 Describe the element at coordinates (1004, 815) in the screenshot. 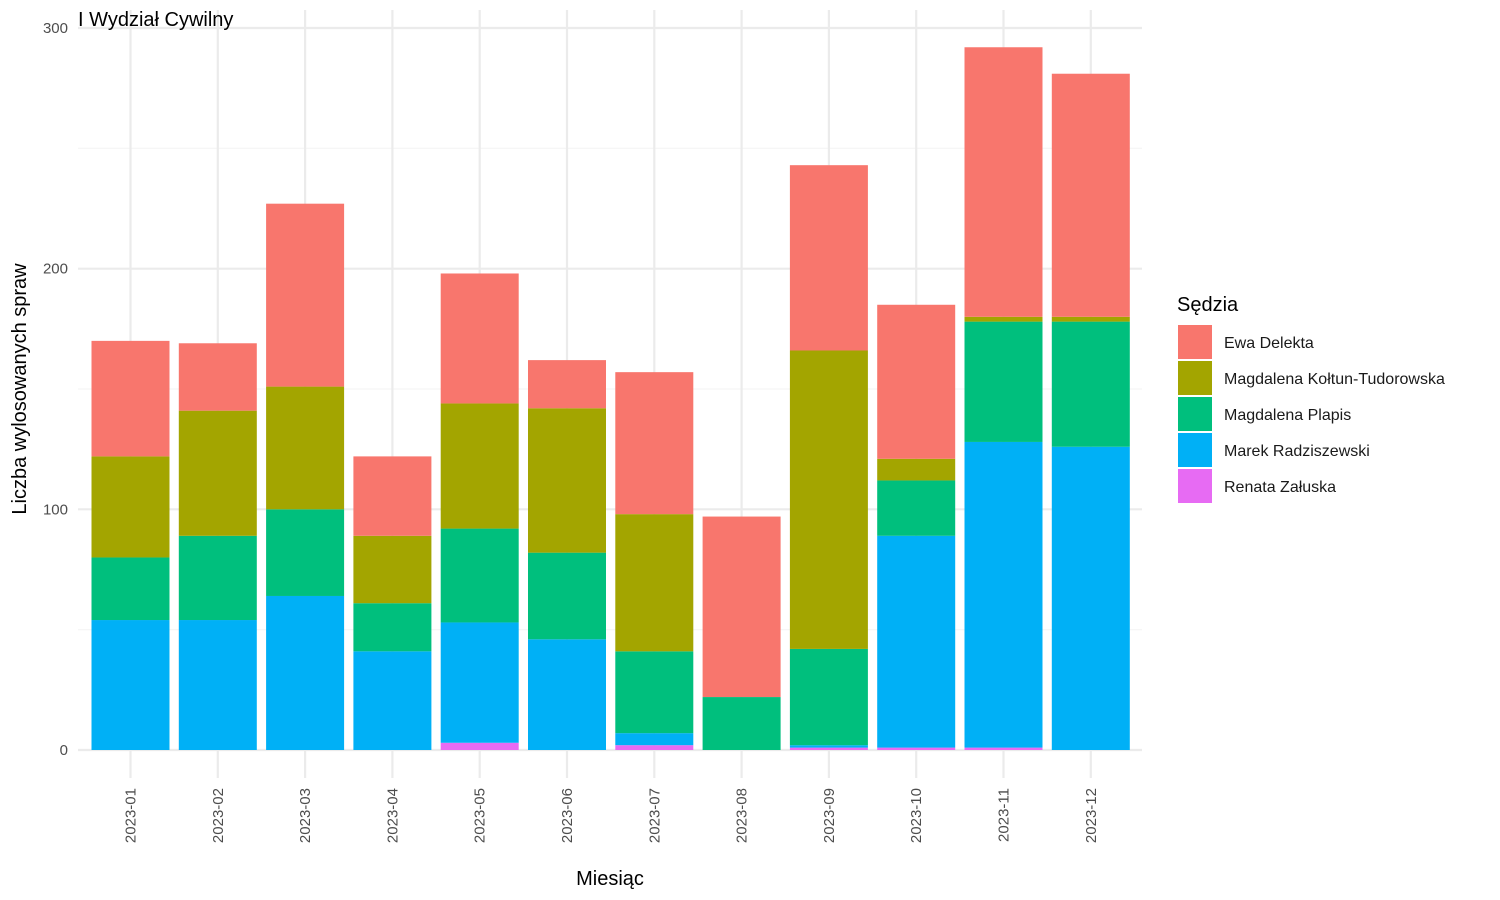

I see `x-tick-label: 2023-11` at that location.